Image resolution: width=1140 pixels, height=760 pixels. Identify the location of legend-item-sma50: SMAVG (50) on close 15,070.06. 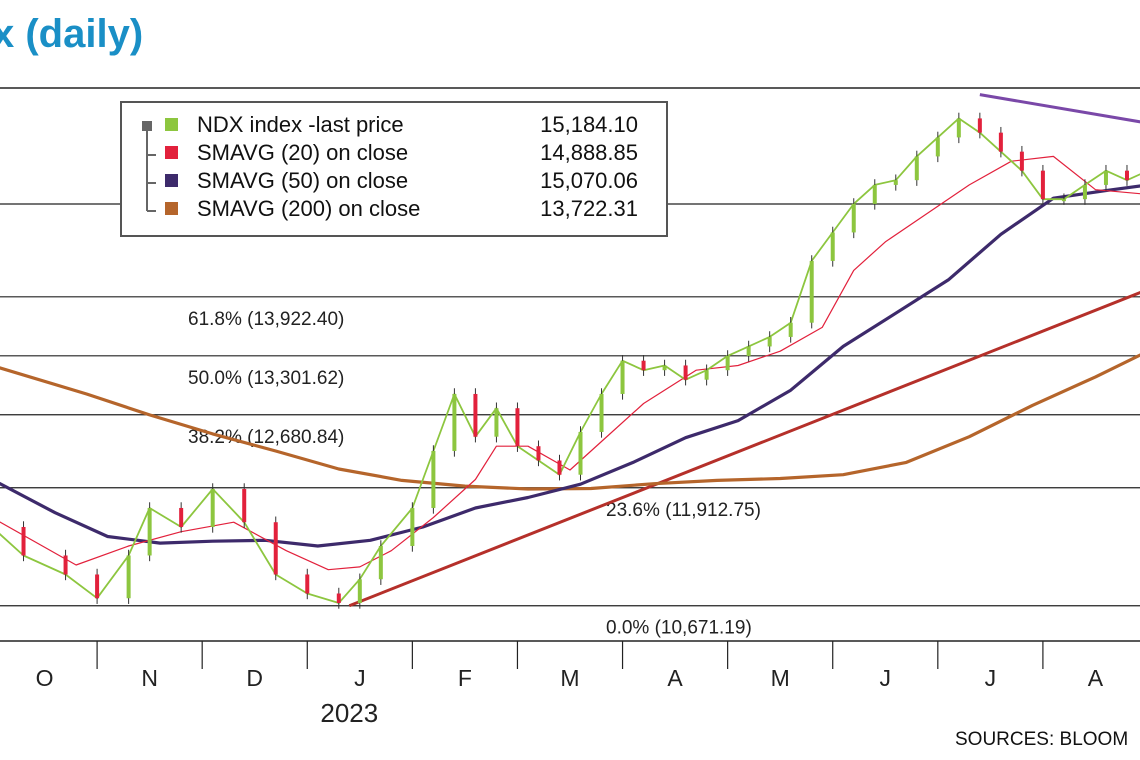
(394, 182).